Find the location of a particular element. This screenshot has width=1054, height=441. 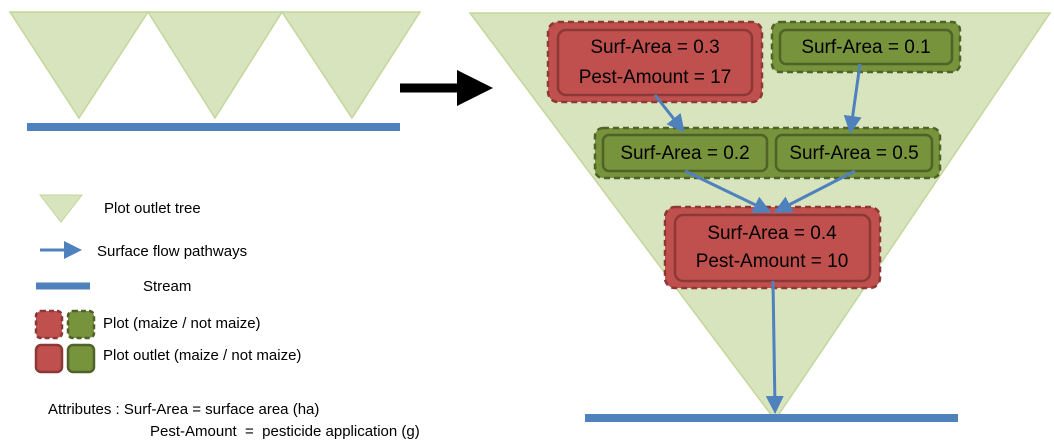

small-trees is located at coordinates (215, 65).